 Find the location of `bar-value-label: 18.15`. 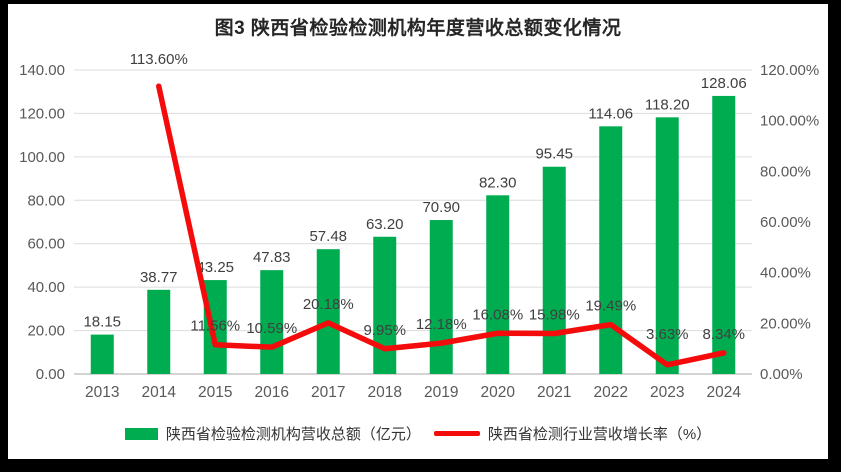

bar-value-label: 18.15 is located at coordinates (102, 322).